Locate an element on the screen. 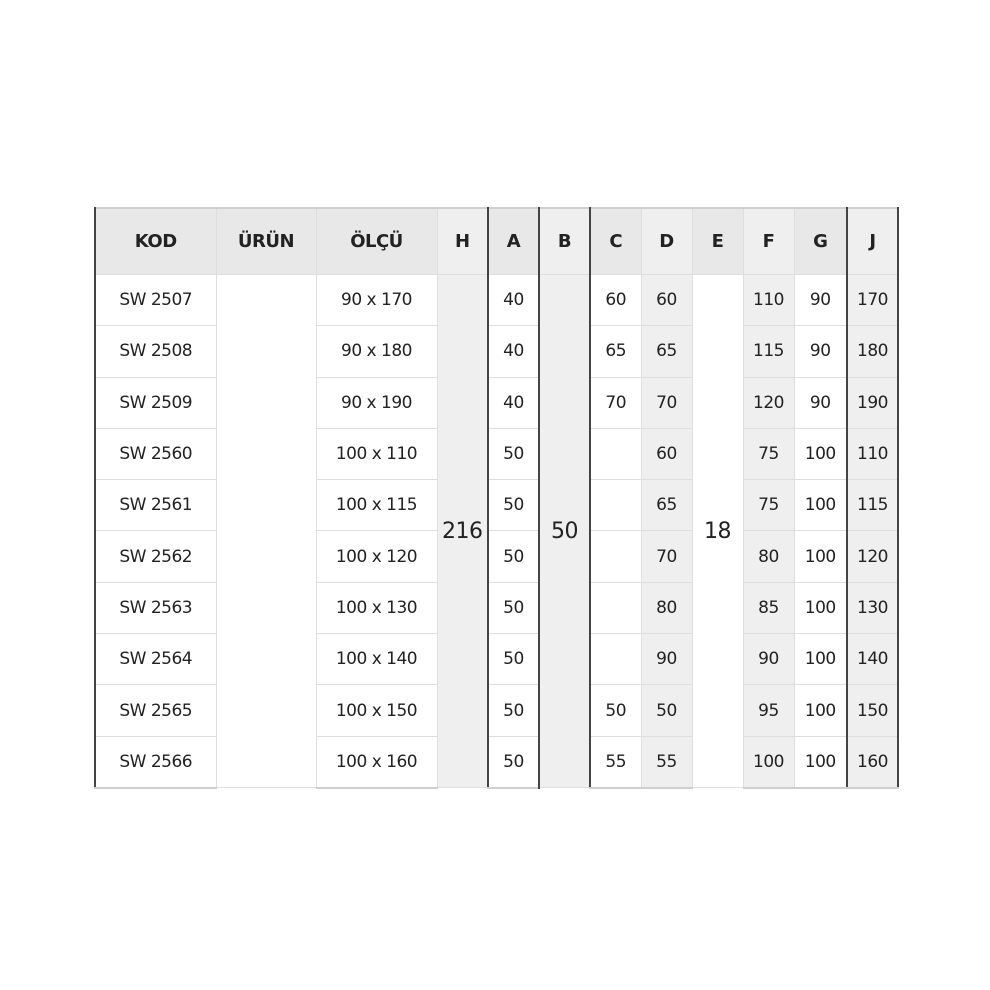  cell-kod: SW 2565 is located at coordinates (155, 710).